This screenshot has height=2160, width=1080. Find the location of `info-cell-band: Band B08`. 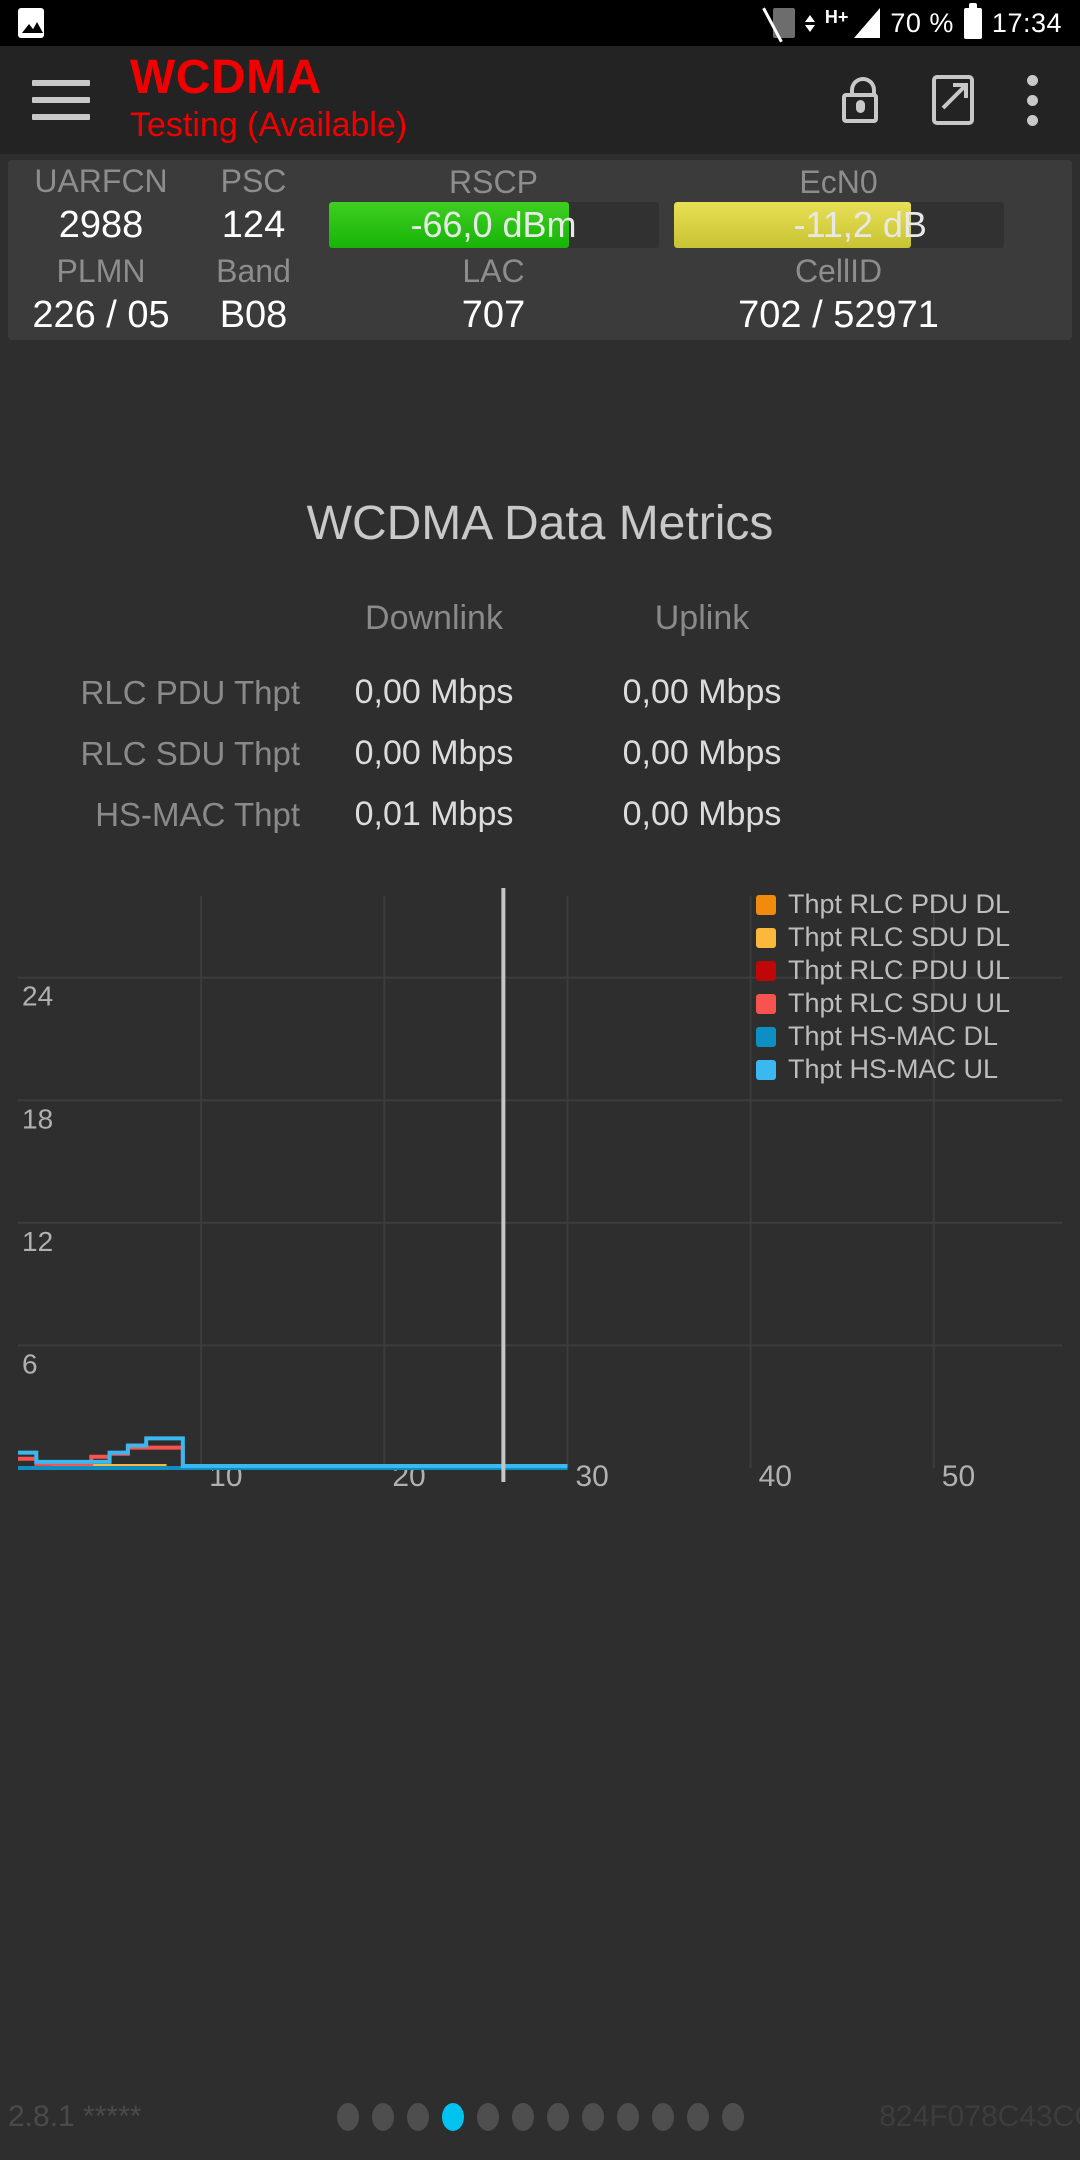

info-cell-band: Band B08 is located at coordinates (253, 295).